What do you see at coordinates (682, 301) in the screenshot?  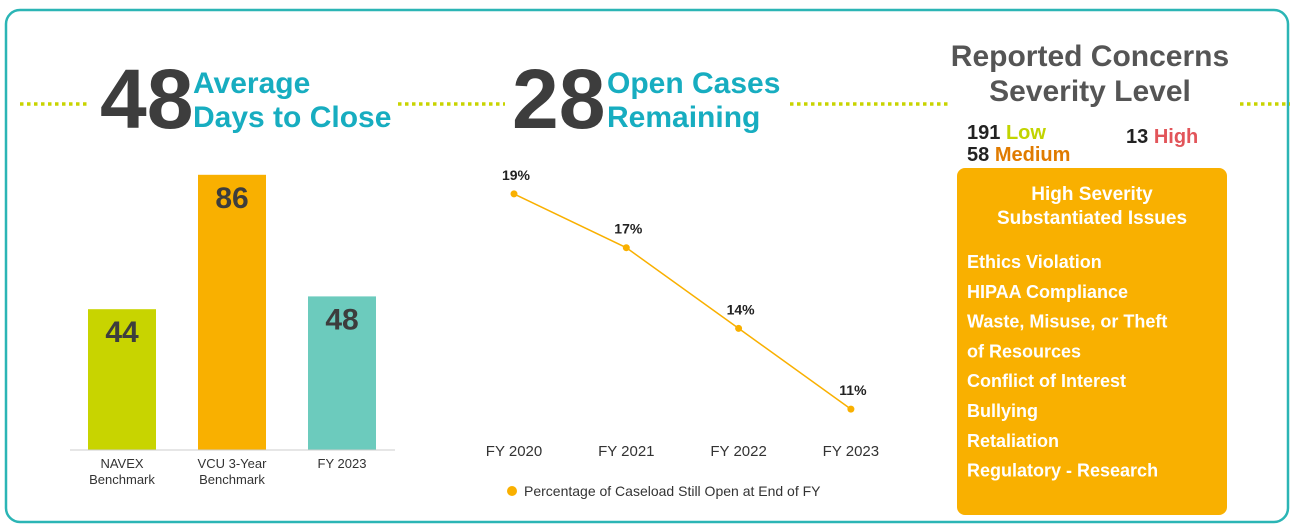 I see `line` at bounding box center [682, 301].